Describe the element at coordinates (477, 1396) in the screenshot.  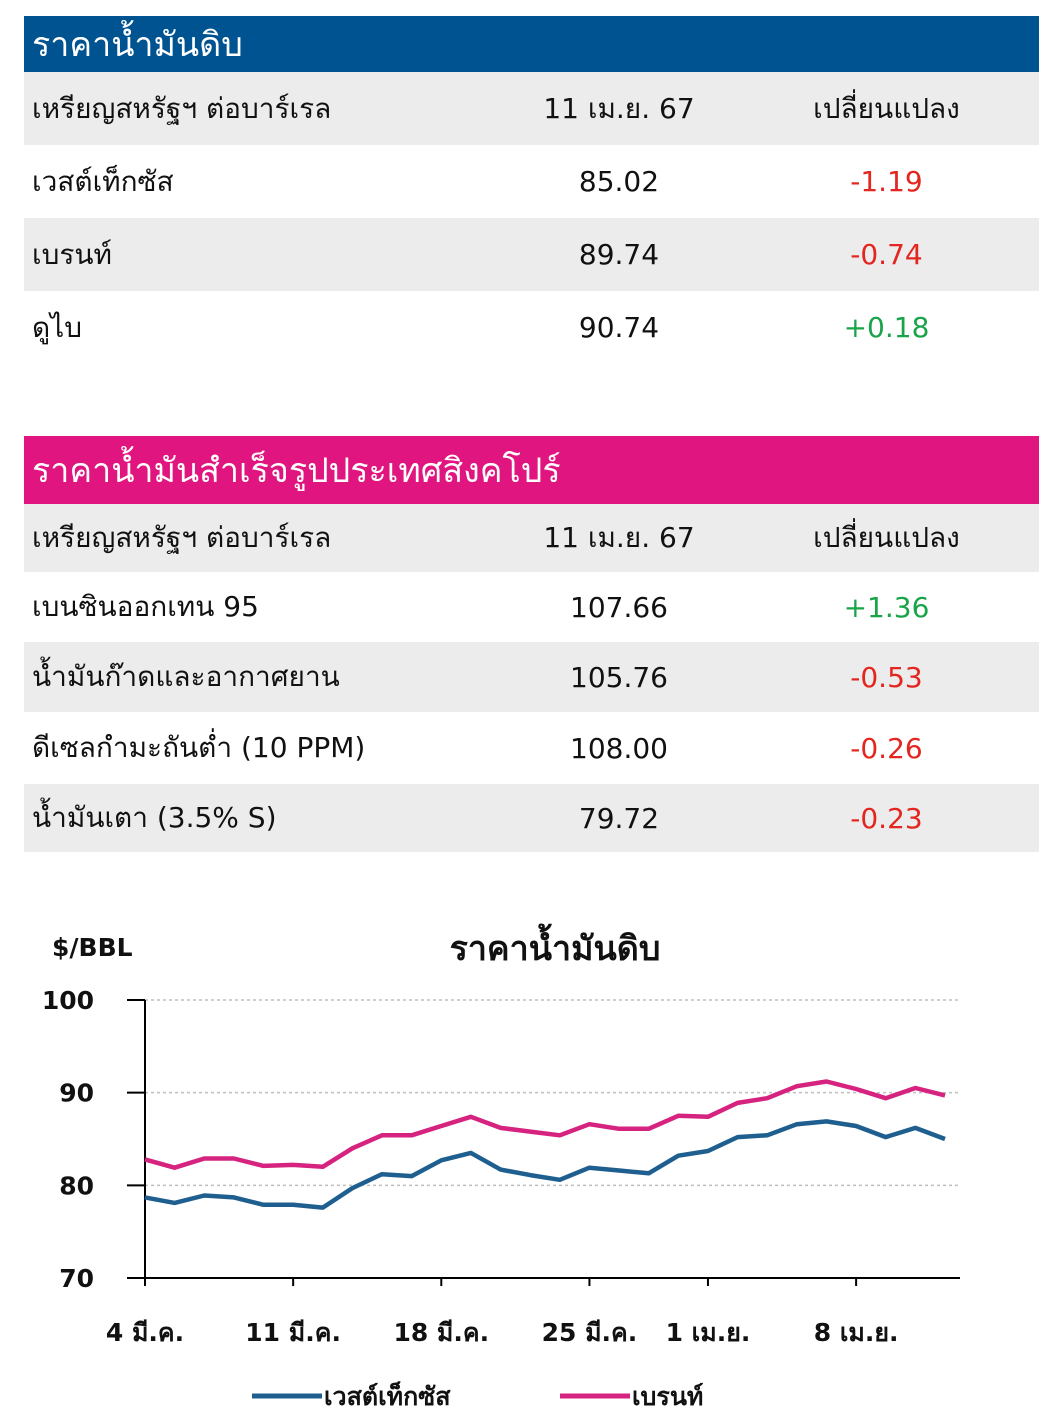
I see `chart-legend: เวสต์เท็กซัส เบรนท์` at that location.